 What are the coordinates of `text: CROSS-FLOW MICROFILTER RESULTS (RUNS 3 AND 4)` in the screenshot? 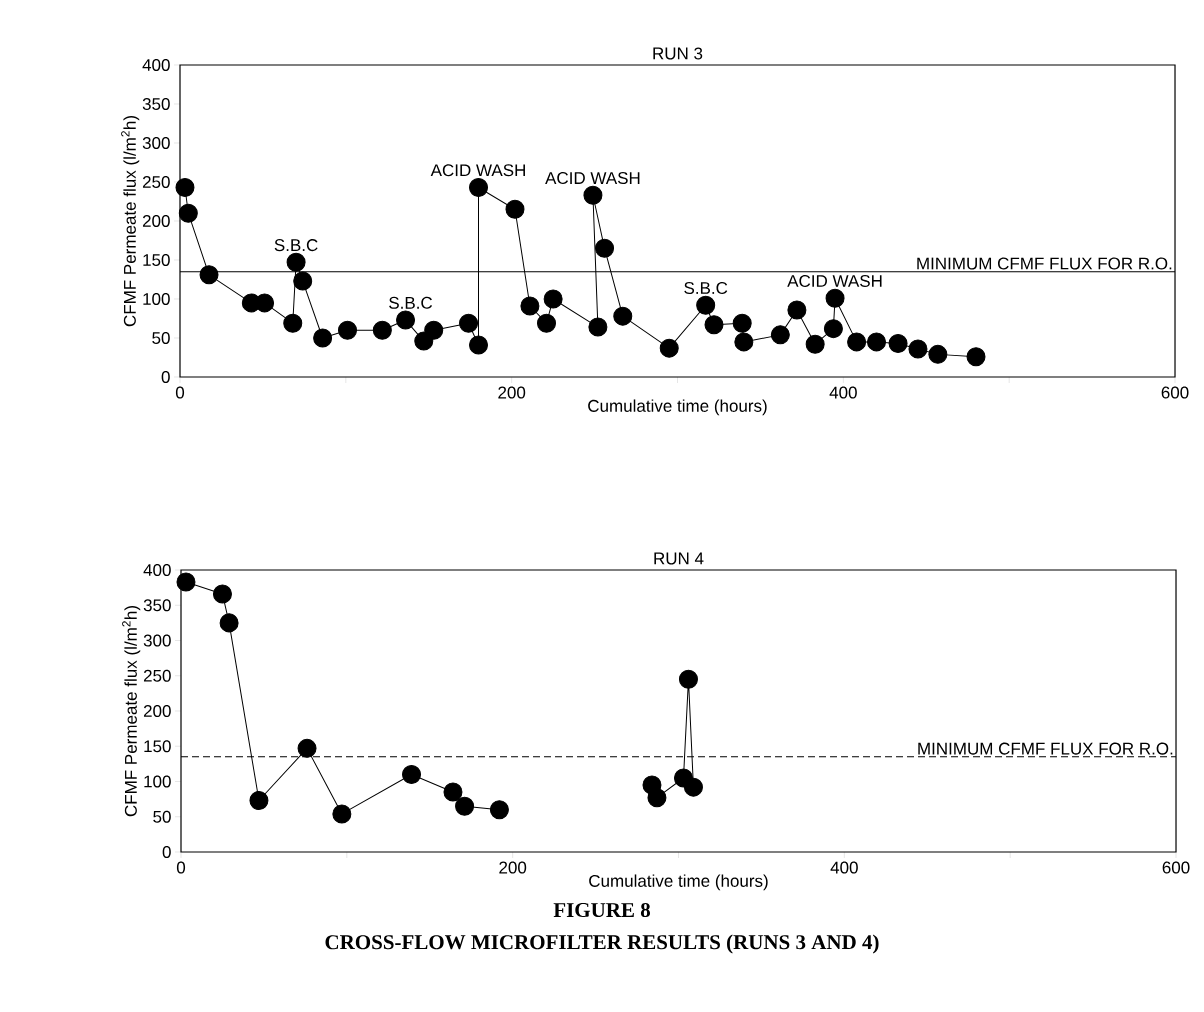 It's located at (602, 944).